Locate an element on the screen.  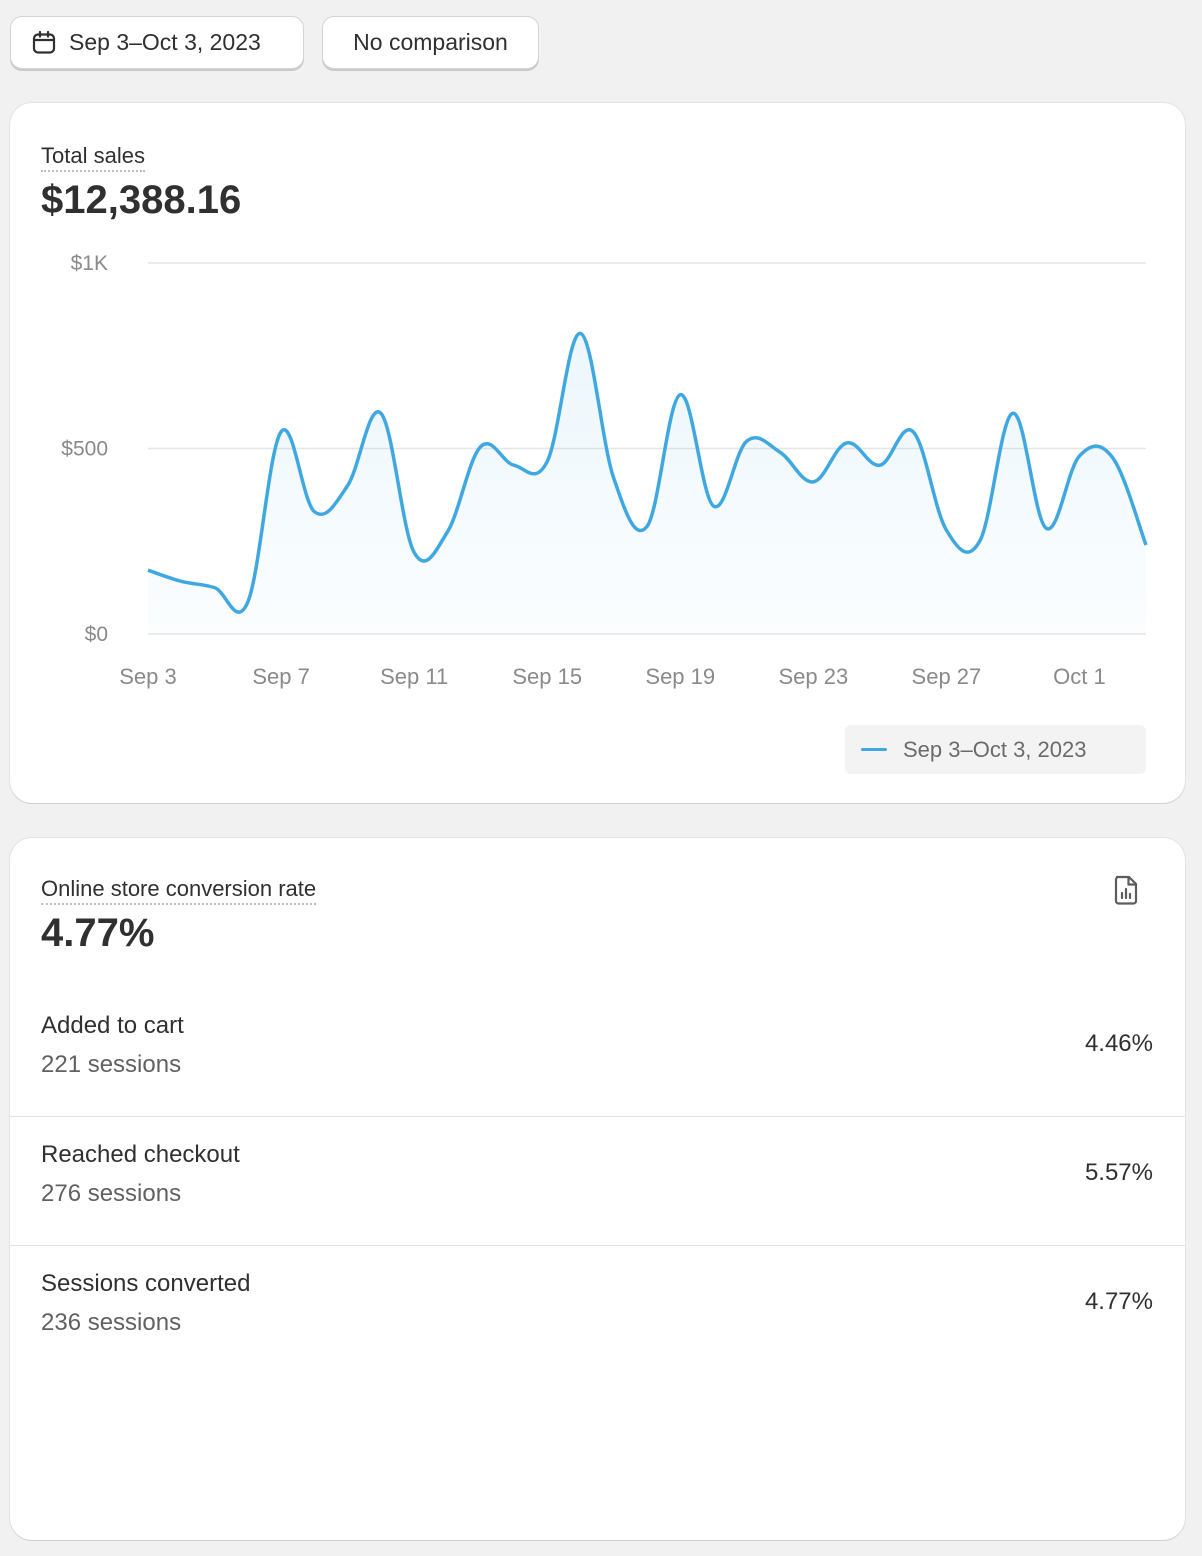
funnel-step-sessions-converted: Sessions converted 236 sessions 4.77% is located at coordinates (597, 1310).